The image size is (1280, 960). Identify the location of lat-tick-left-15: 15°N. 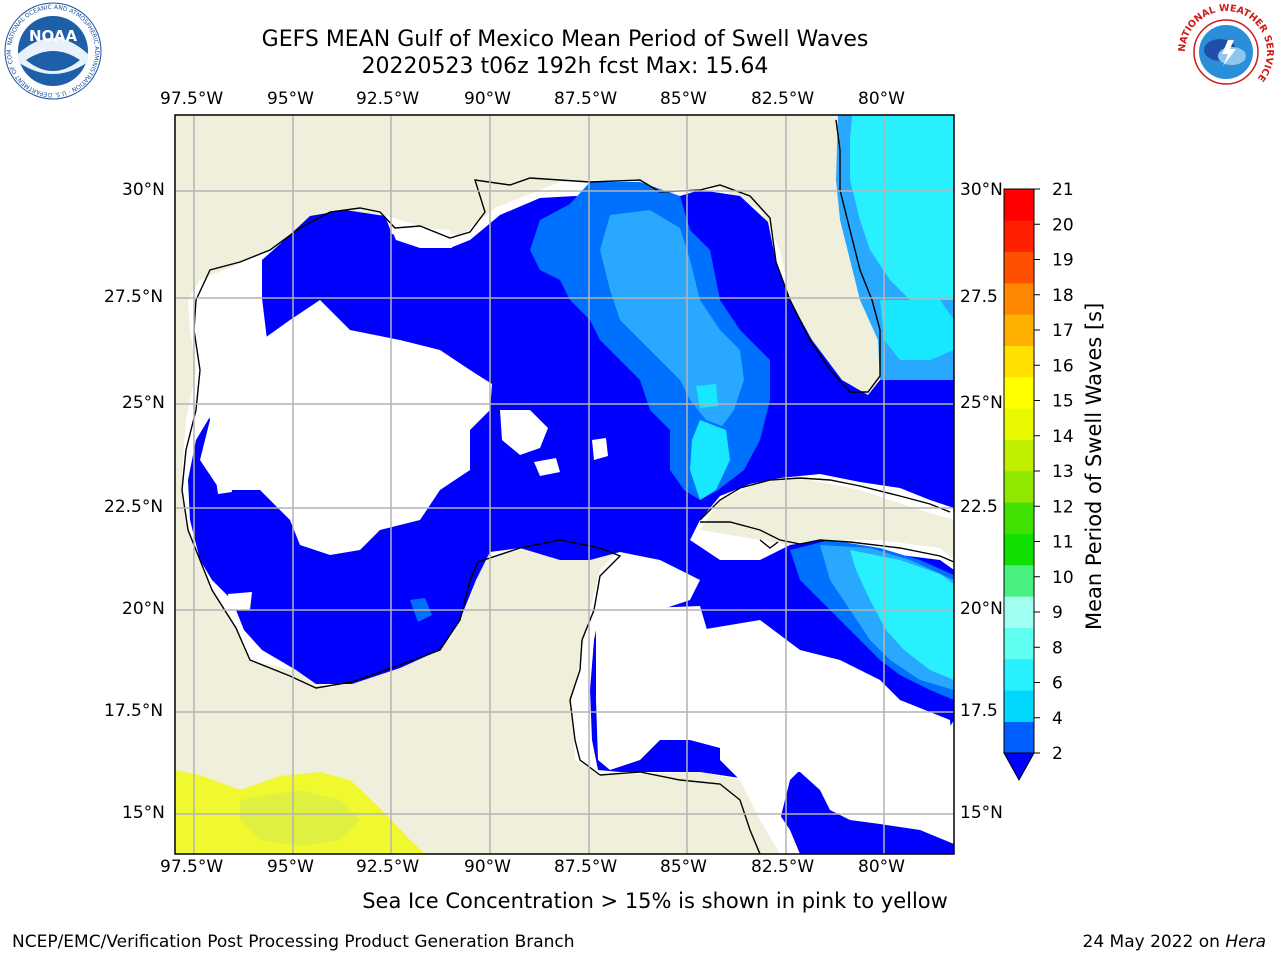
(143, 813).